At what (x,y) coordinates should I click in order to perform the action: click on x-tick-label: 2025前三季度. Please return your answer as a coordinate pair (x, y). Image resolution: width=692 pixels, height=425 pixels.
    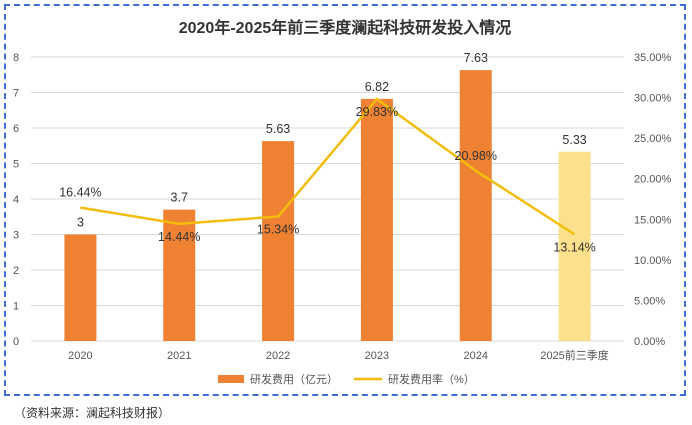
    Looking at the image, I should click on (574, 355).